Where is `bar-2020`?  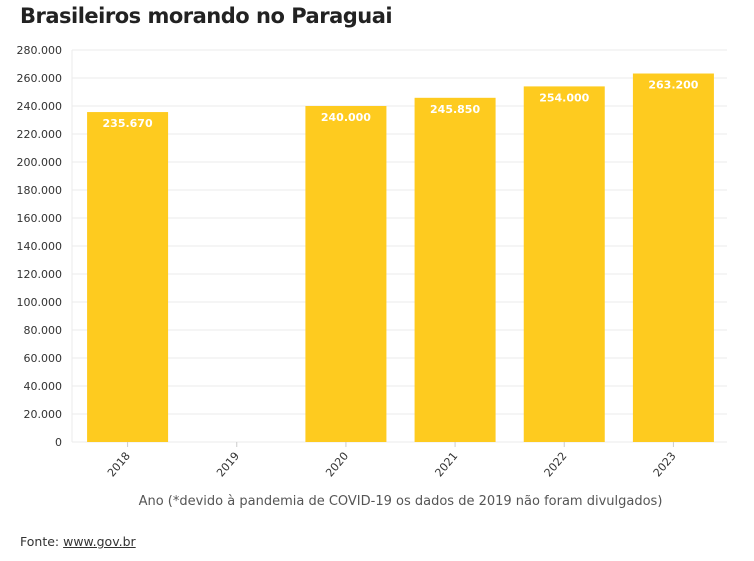
bar-2020 is located at coordinates (346, 274).